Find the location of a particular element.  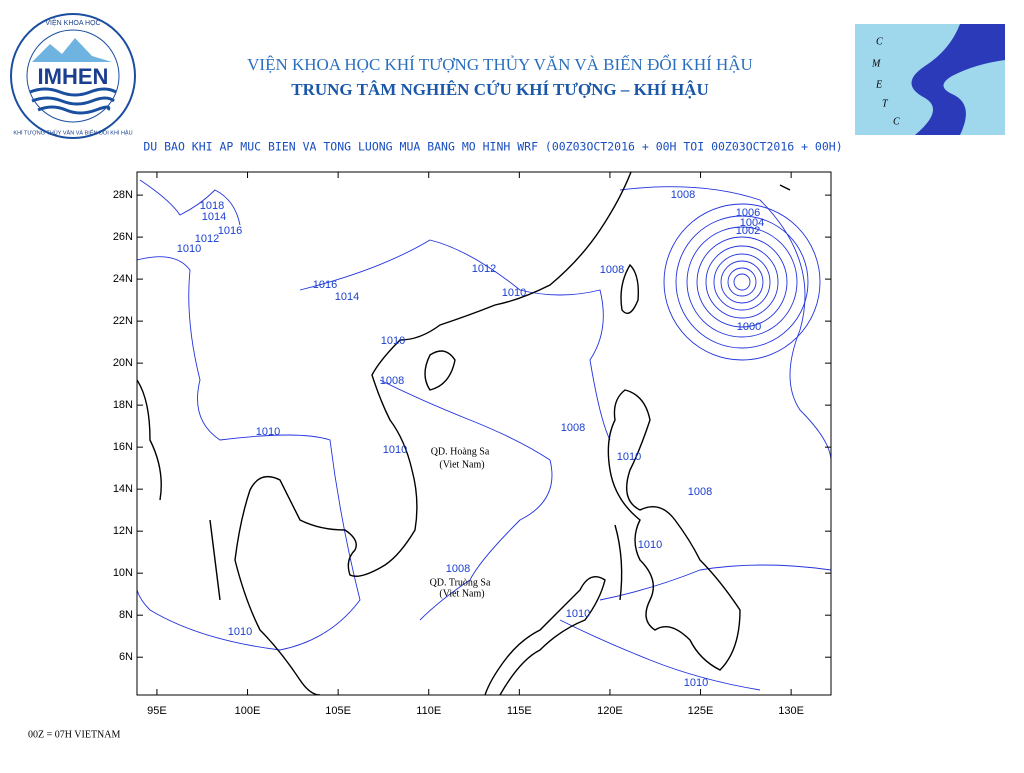

logo-letter: T is located at coordinates (885, 103).